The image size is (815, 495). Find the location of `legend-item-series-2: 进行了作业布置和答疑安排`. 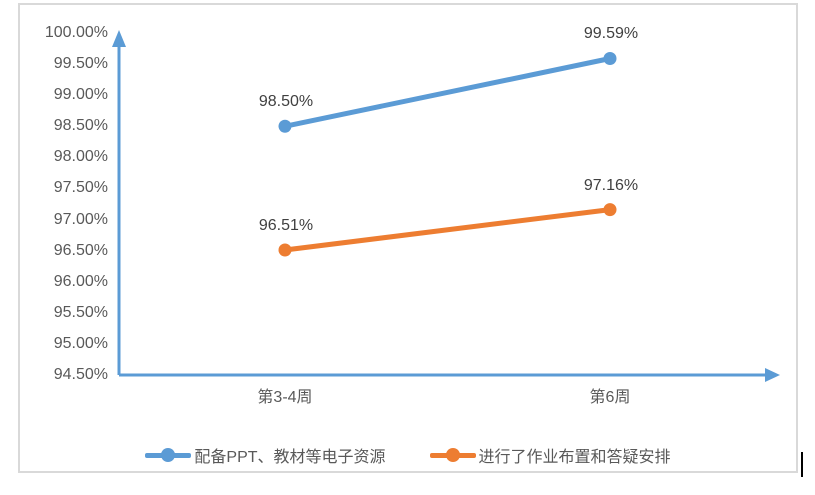

legend-item-series-2: 进行了作业布置和答疑安排 is located at coordinates (550, 455).